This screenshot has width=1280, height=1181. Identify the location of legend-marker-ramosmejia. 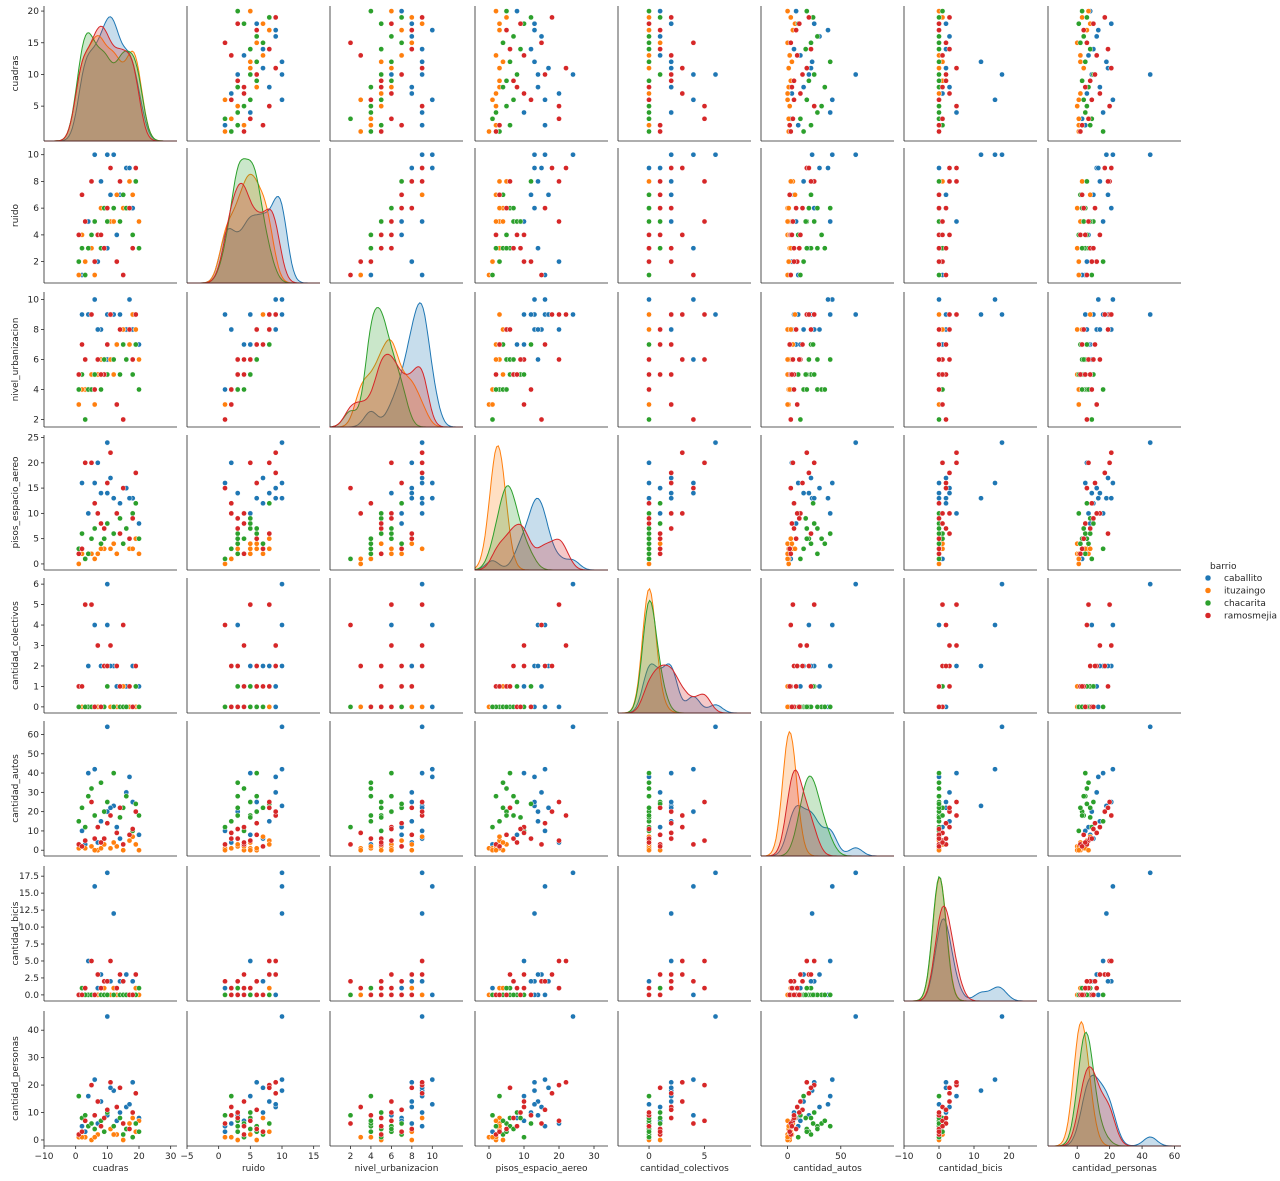
(1208, 615).